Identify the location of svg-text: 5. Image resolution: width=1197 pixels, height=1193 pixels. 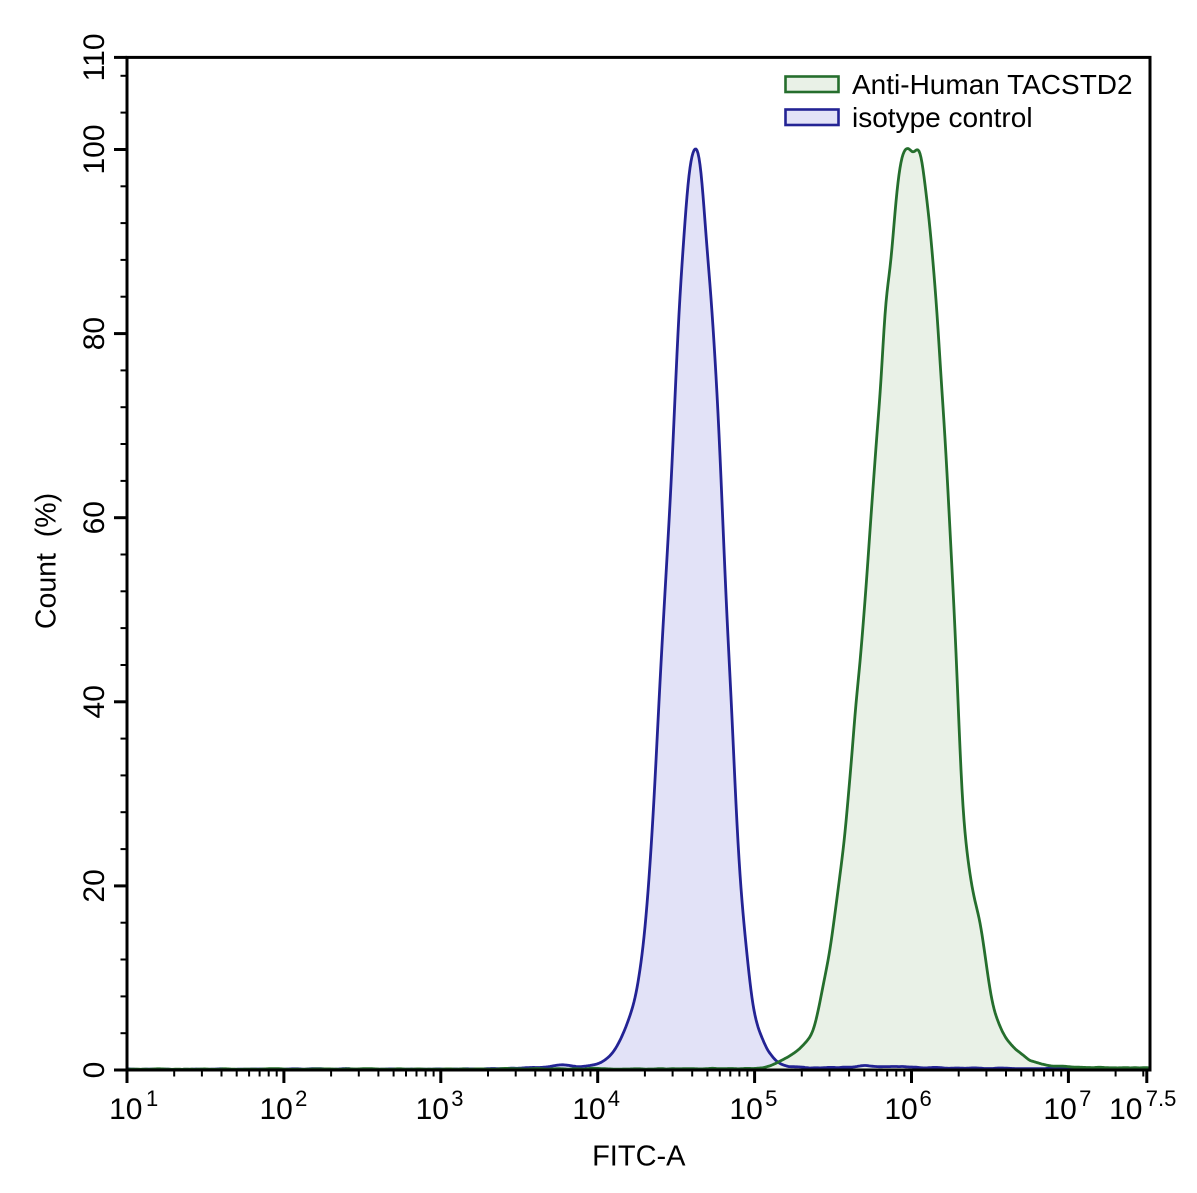
(771, 1098).